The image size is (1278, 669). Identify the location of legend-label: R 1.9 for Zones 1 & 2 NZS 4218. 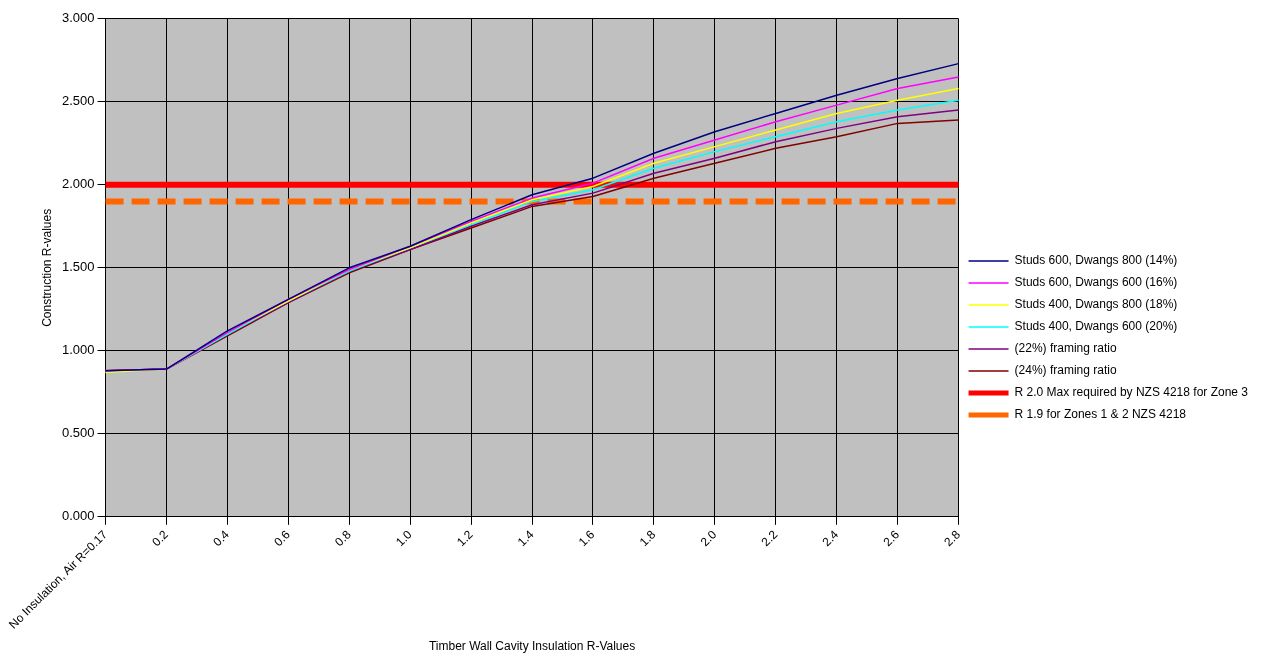
(1100, 414).